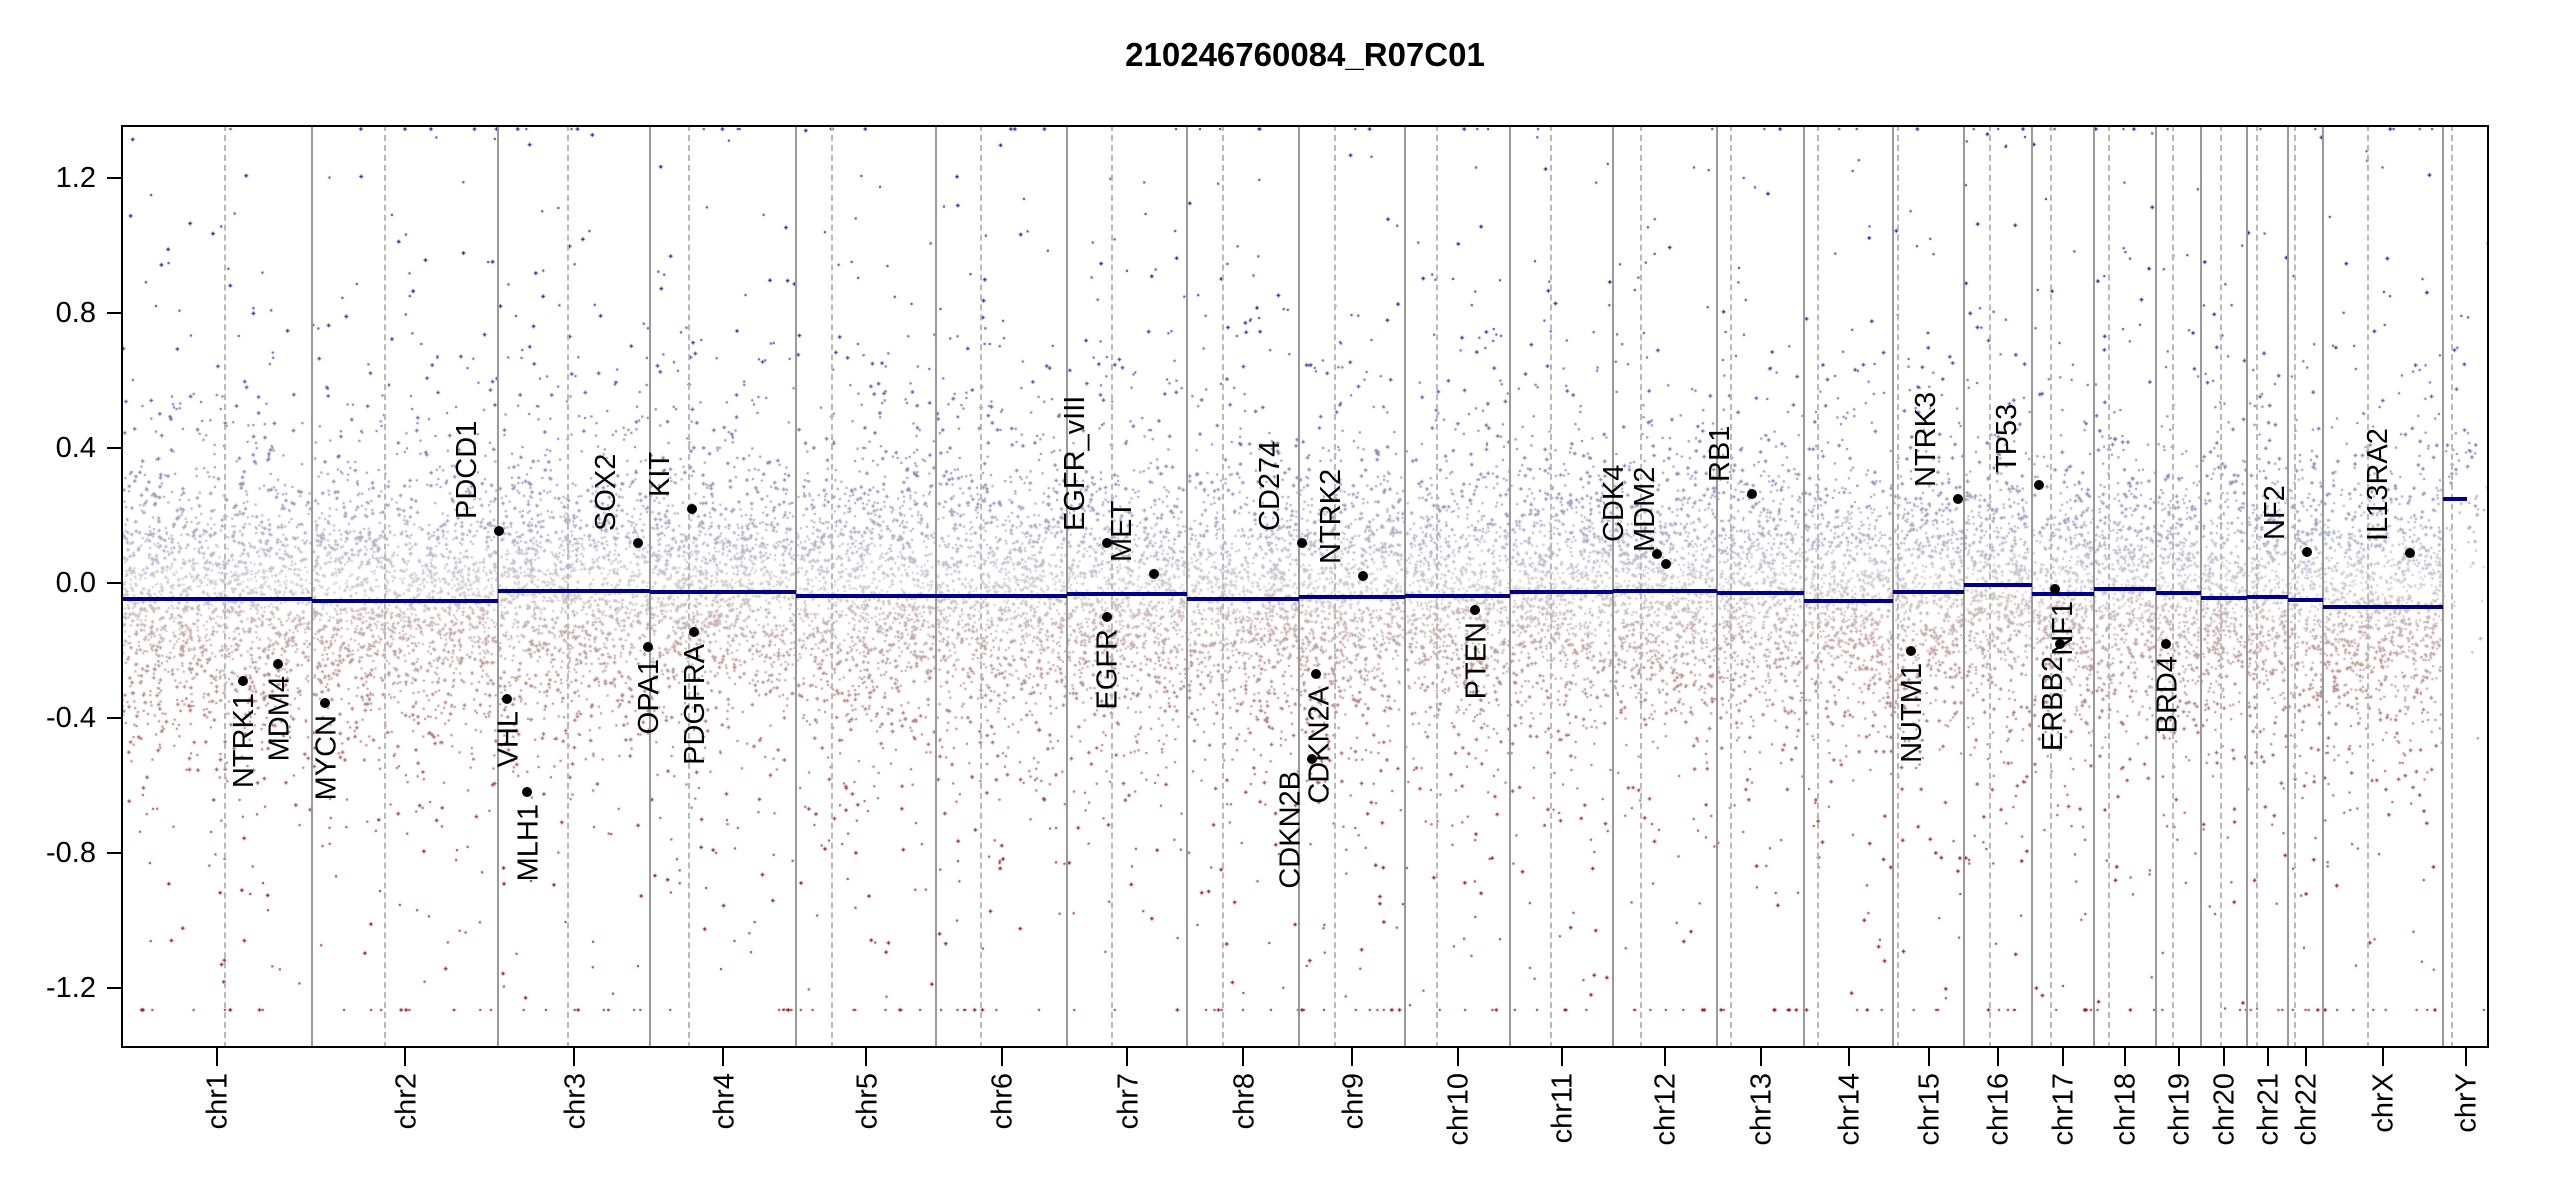 The image size is (2550, 1200). I want to click on x-axis-label-chr1: chr1, so click(217, 1101).